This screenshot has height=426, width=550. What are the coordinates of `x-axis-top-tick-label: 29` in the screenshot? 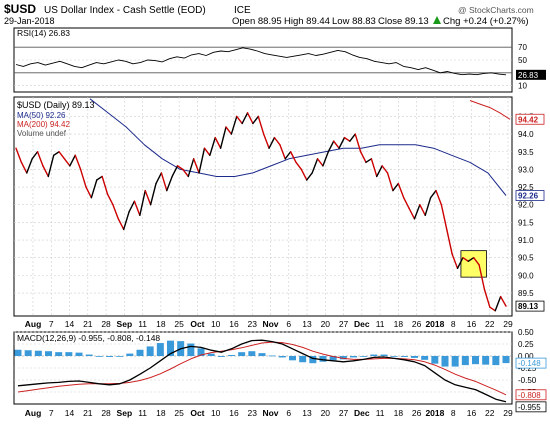 It's located at (508, 324).